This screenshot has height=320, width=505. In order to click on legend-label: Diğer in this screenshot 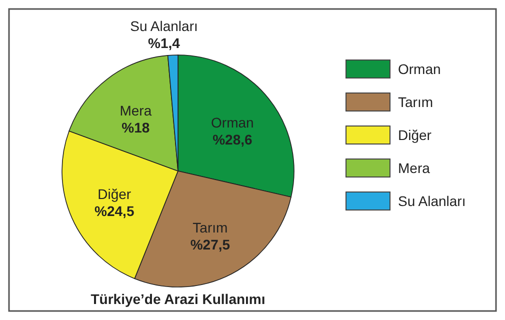, I will do `click(415, 135)`.